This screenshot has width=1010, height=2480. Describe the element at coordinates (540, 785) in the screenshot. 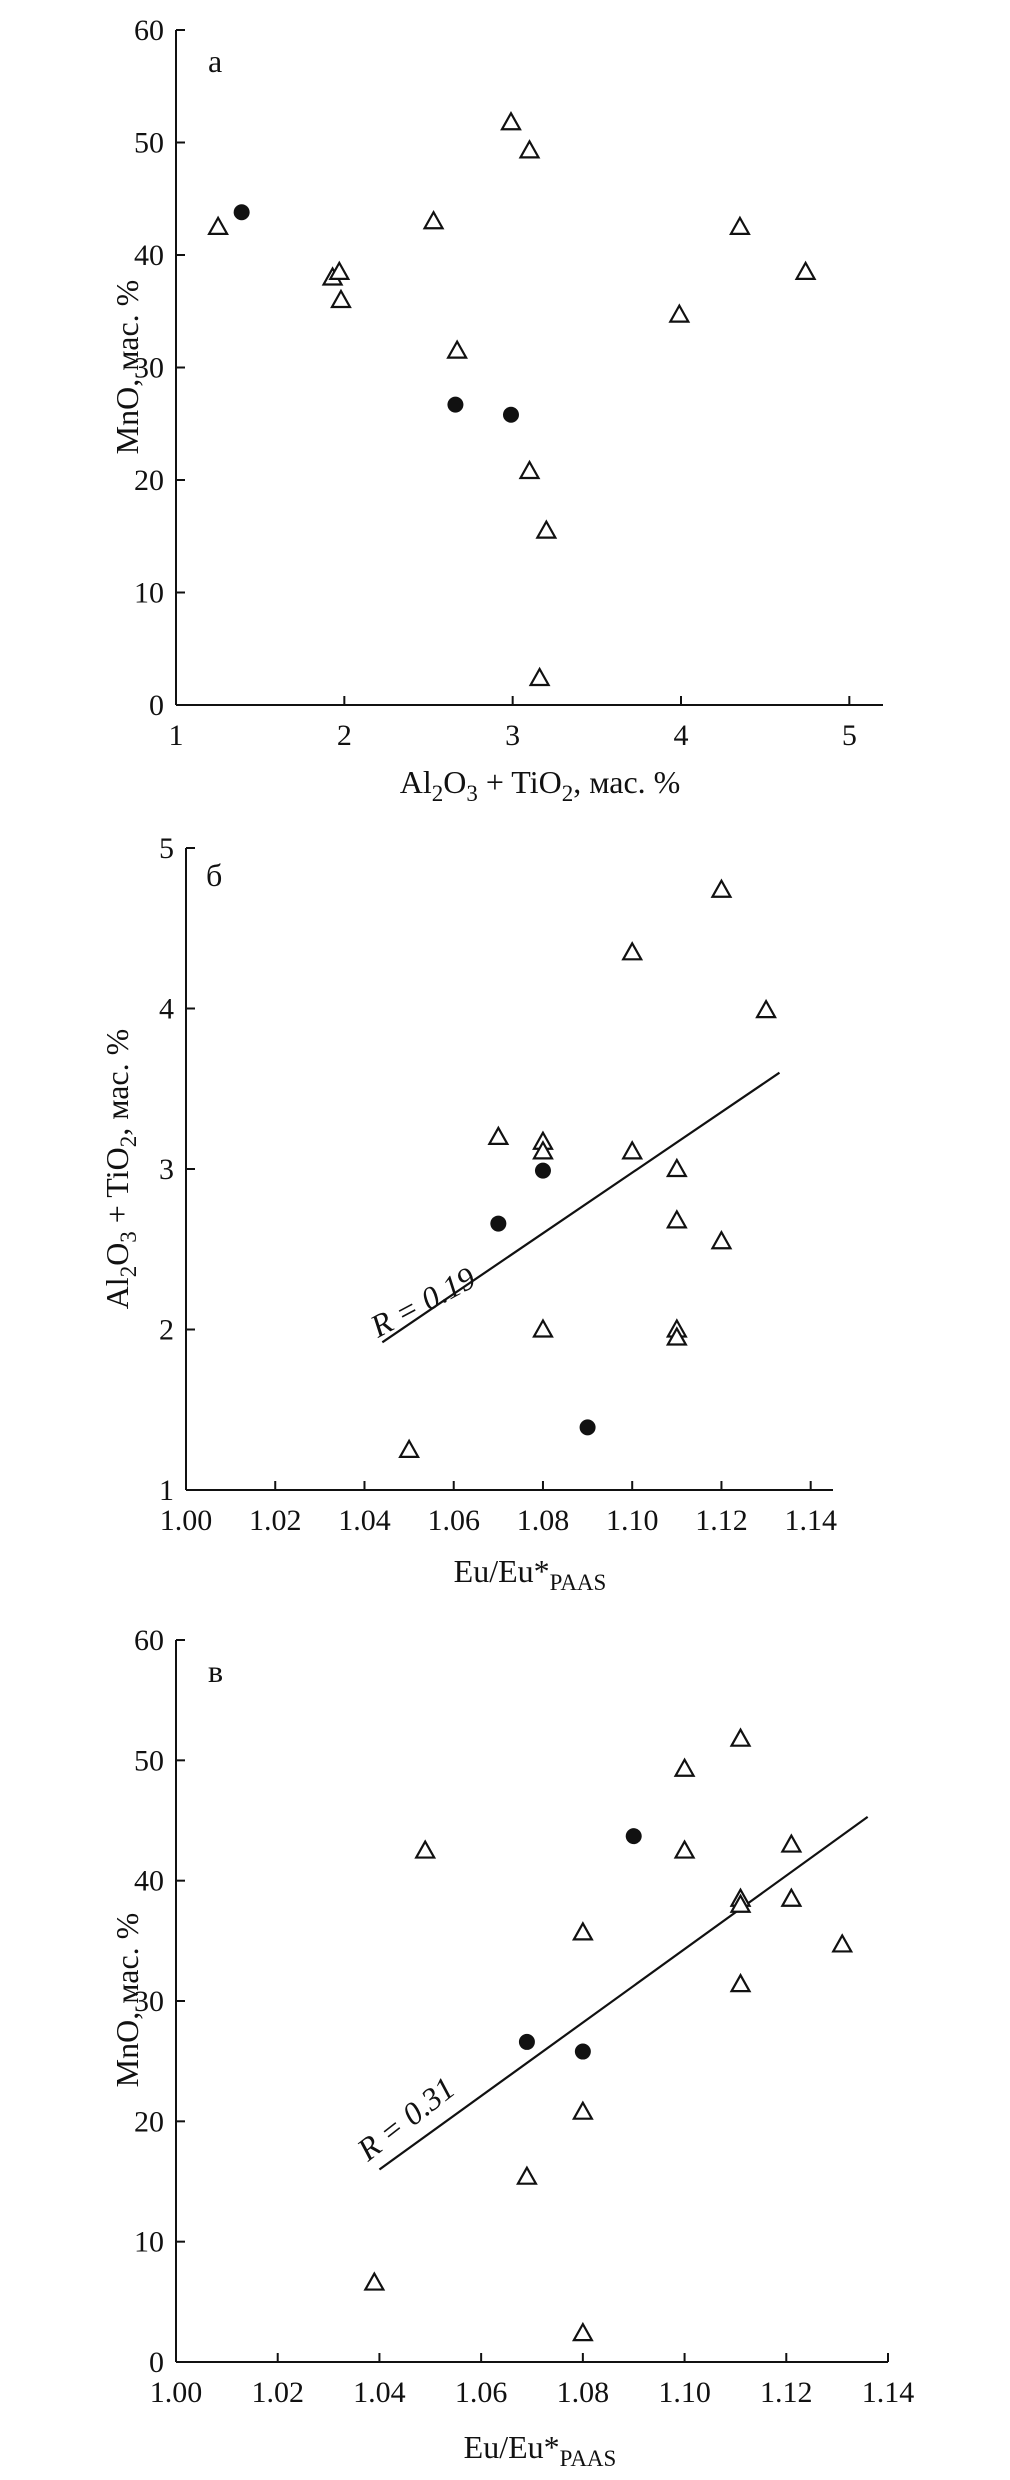

I see `x-axis-label: Al2O3 + TiO2, мас. %` at that location.